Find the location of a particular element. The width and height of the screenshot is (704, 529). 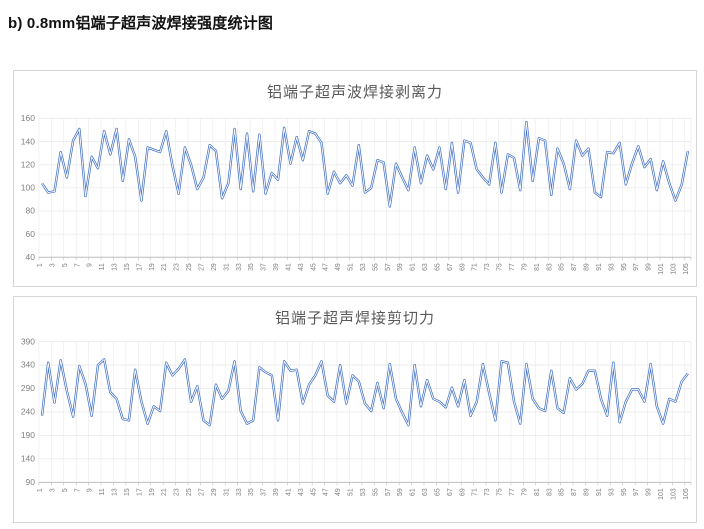

svg-text: 89 is located at coordinates (587, 267).